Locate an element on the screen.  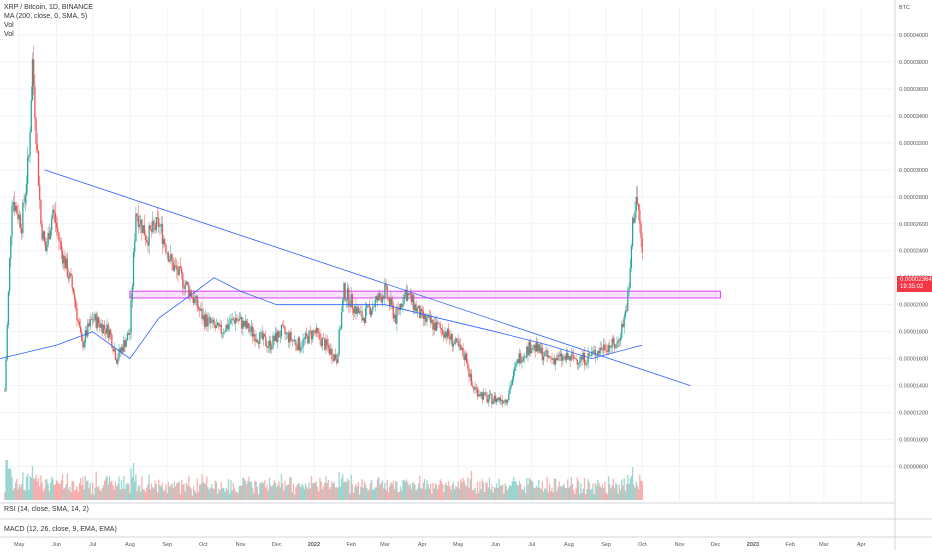
symbol-title: XRP / Bitcoin, 1D, BINANCE is located at coordinates (48, 7).